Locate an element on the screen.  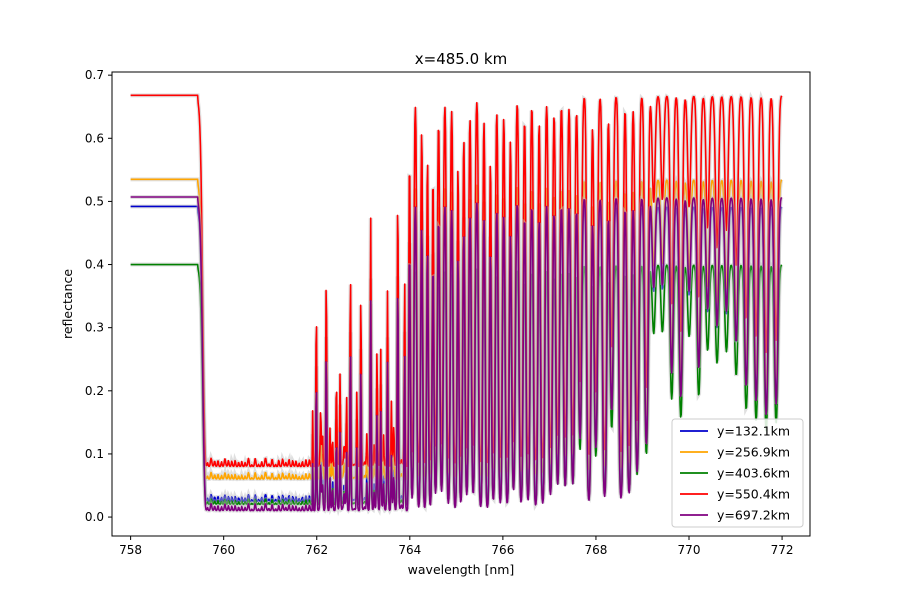
y-tick-label: 0.5 is located at coordinates (94, 201).